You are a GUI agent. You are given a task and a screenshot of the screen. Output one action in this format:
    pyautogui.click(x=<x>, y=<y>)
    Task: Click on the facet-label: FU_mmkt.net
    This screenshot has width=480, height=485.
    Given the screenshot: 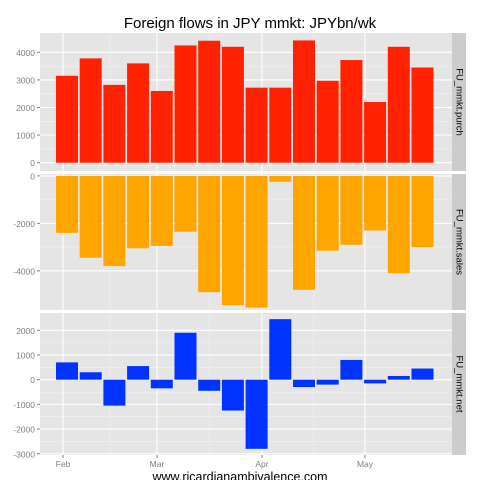 What is the action you would take?
    pyautogui.click(x=458, y=383)
    